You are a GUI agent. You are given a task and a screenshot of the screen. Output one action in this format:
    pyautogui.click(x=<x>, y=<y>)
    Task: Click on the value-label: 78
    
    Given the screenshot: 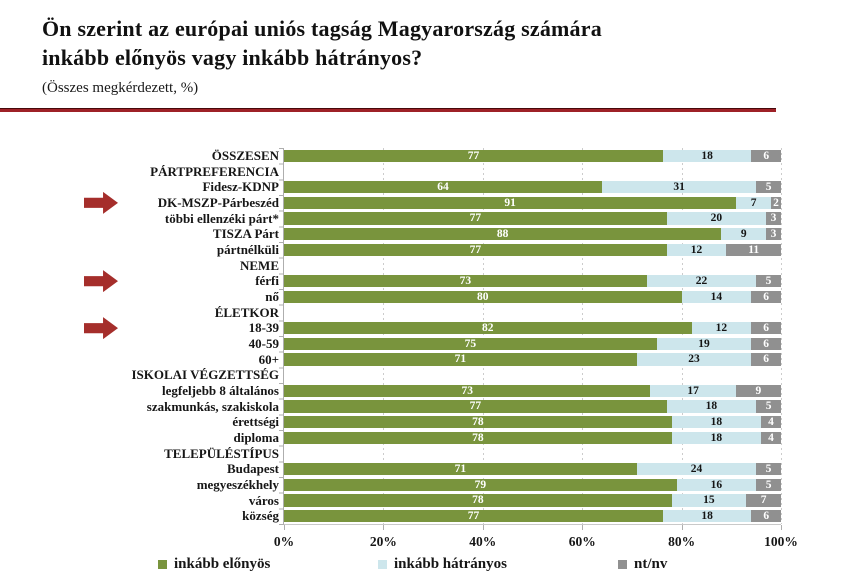 What is the action you would take?
    pyautogui.click(x=478, y=500)
    